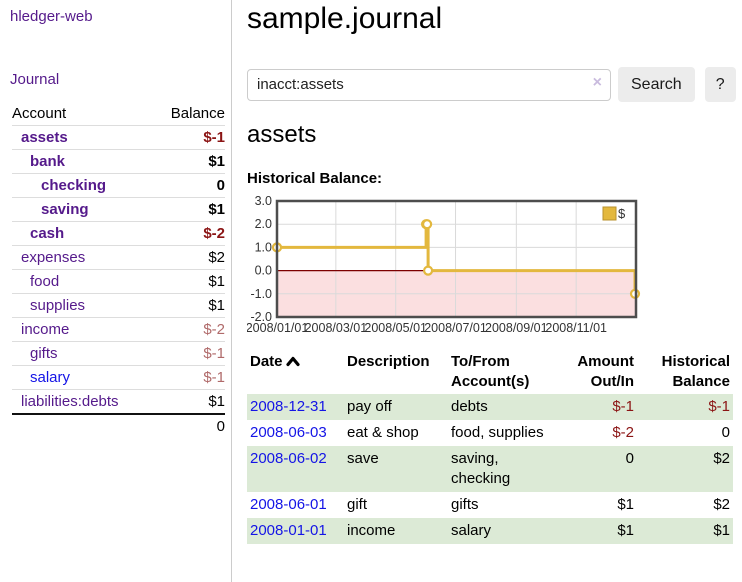  Describe the element at coordinates (721, 530) in the screenshot. I see `transaction-balance: $1` at that location.